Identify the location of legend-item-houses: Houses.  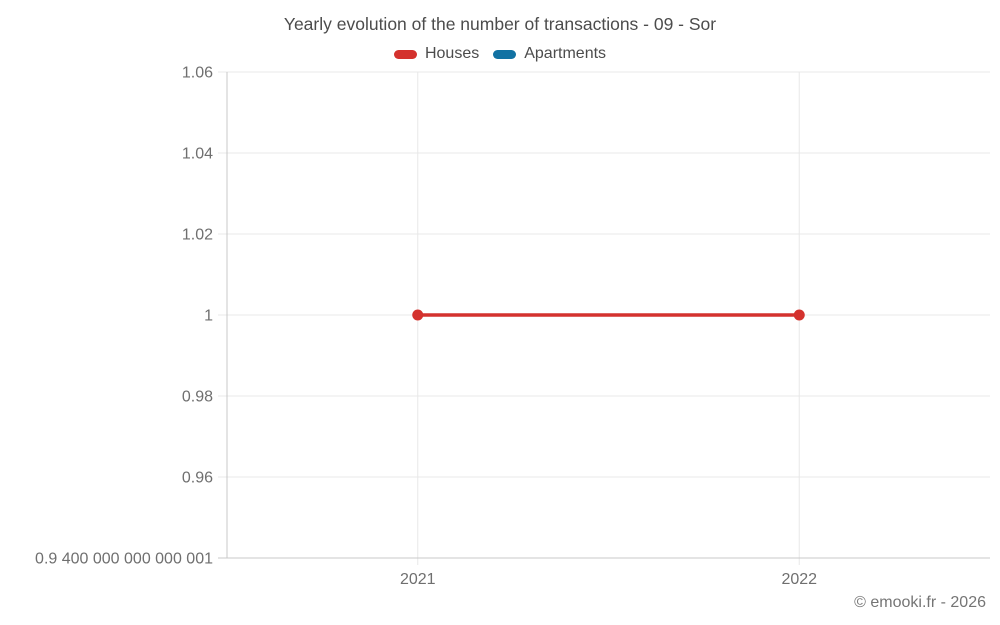
(436, 54).